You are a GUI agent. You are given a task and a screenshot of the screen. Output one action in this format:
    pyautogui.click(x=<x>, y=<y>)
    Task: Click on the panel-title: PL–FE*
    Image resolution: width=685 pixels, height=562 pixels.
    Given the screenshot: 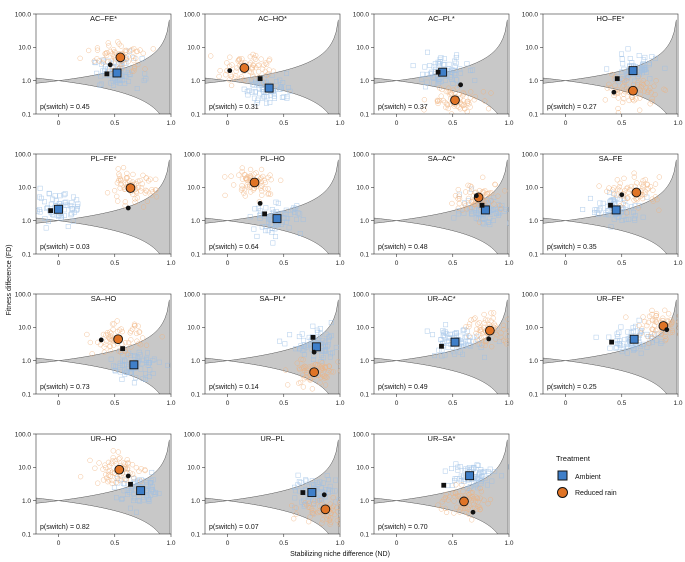 What is the action you would take?
    pyautogui.click(x=104, y=158)
    